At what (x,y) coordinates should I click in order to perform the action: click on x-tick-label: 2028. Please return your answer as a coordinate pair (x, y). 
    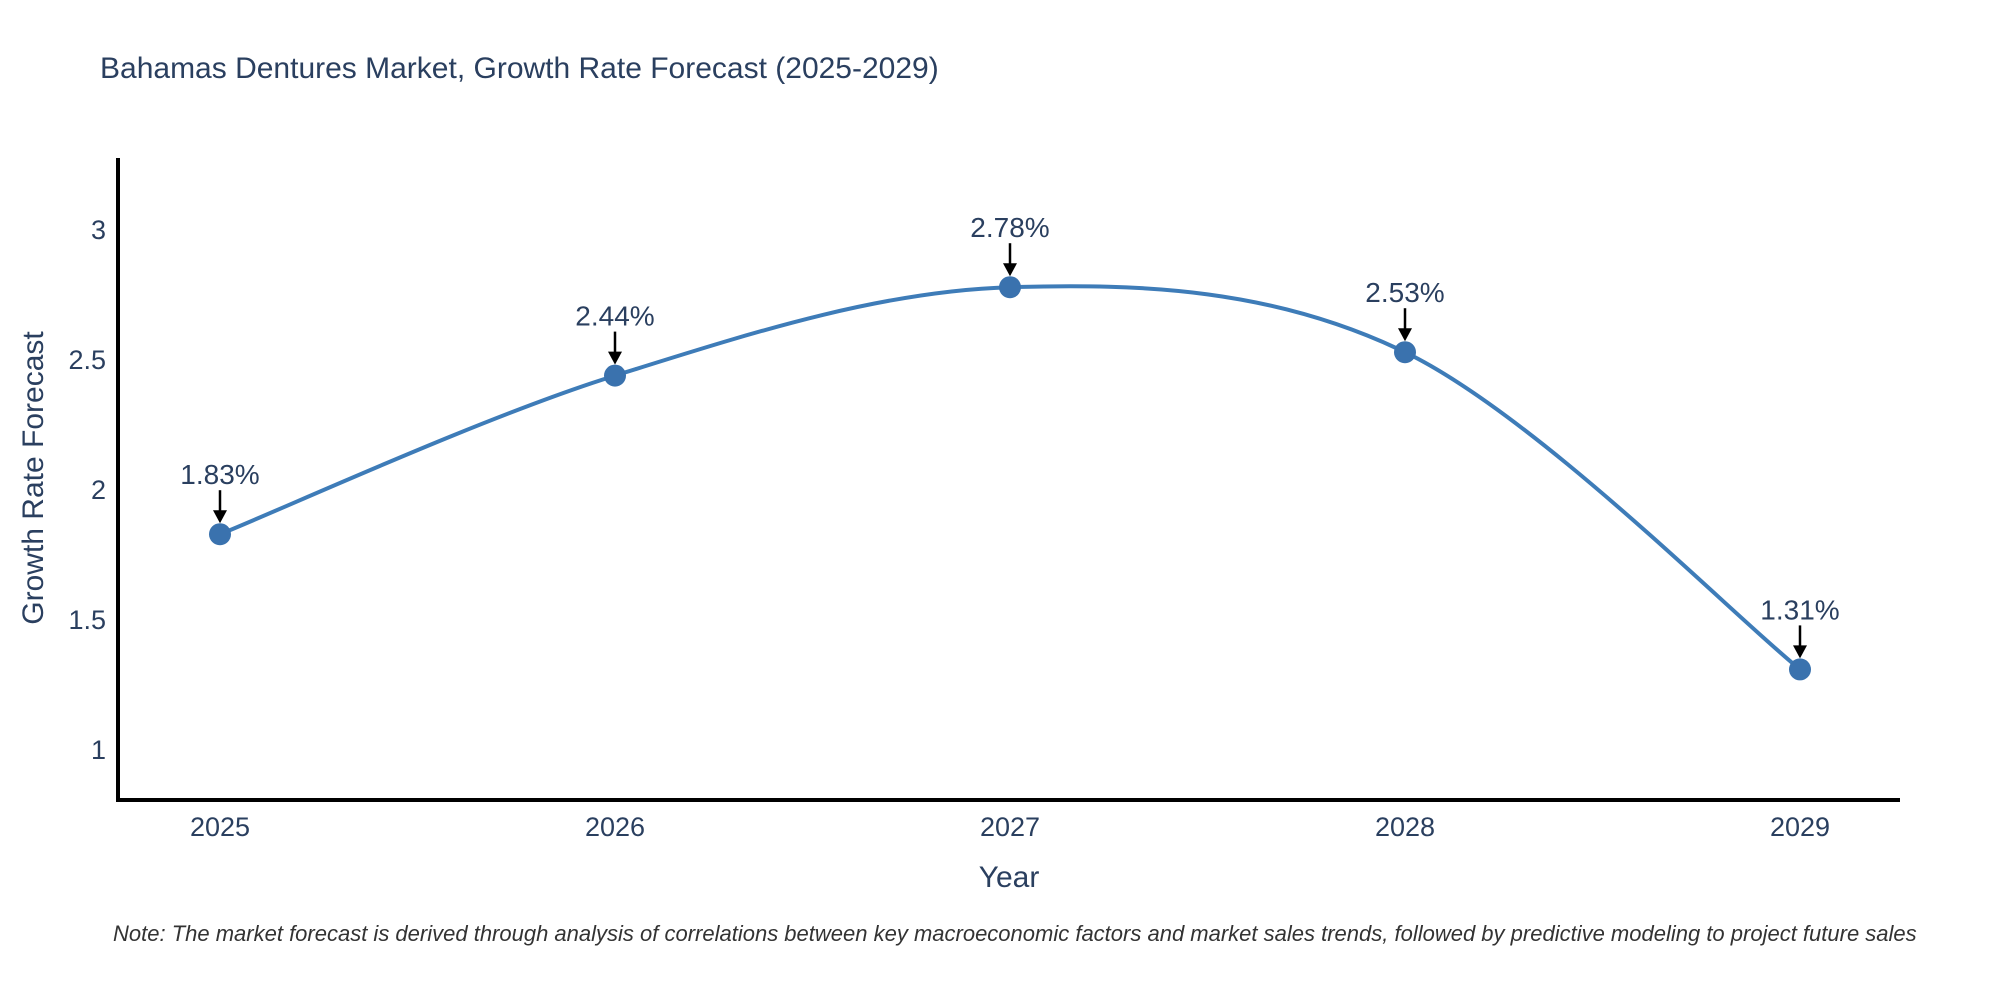
    Looking at the image, I should click on (1405, 827).